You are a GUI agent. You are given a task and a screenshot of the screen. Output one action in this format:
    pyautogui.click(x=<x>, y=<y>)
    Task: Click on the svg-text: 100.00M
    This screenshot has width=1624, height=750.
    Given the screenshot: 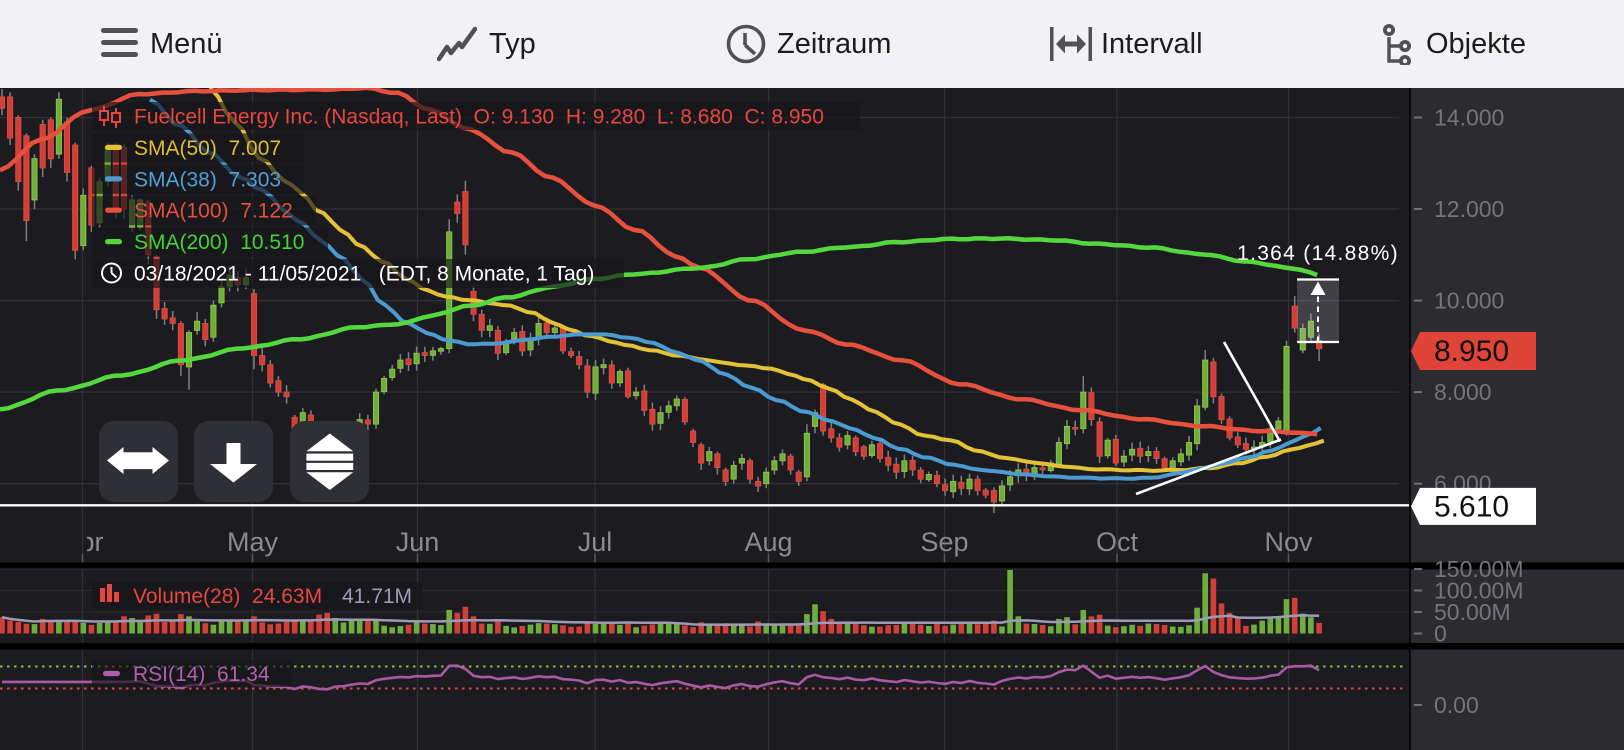 What is the action you would take?
    pyautogui.click(x=1479, y=591)
    